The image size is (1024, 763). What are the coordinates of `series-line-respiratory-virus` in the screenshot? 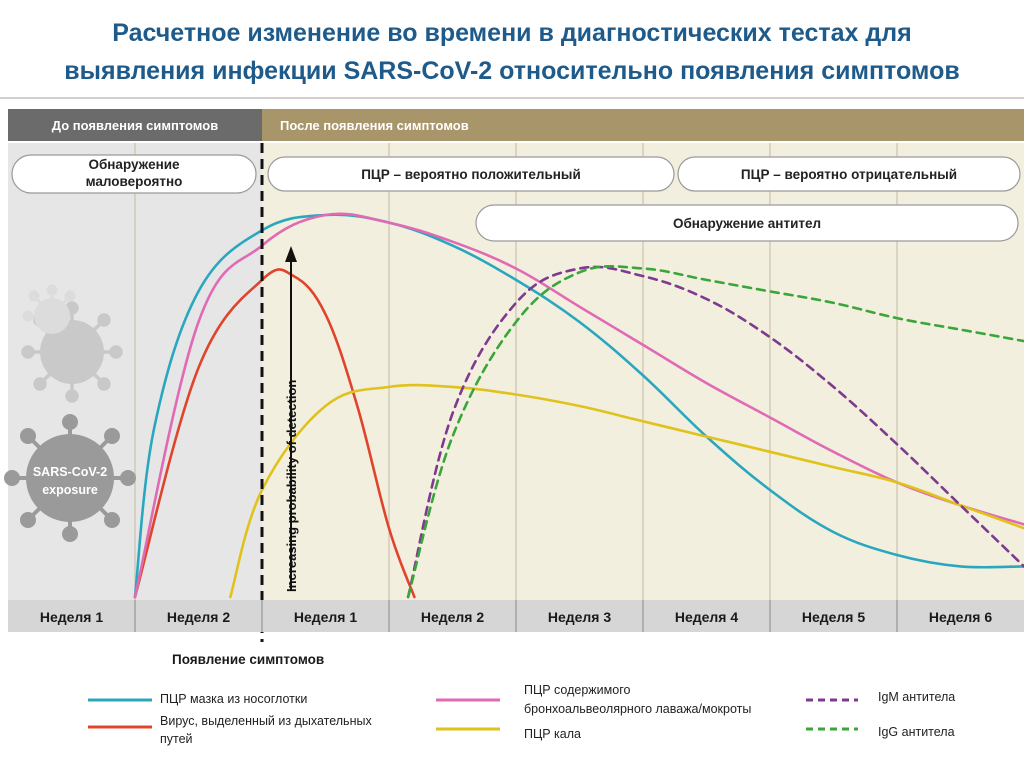 It's located at (274, 433).